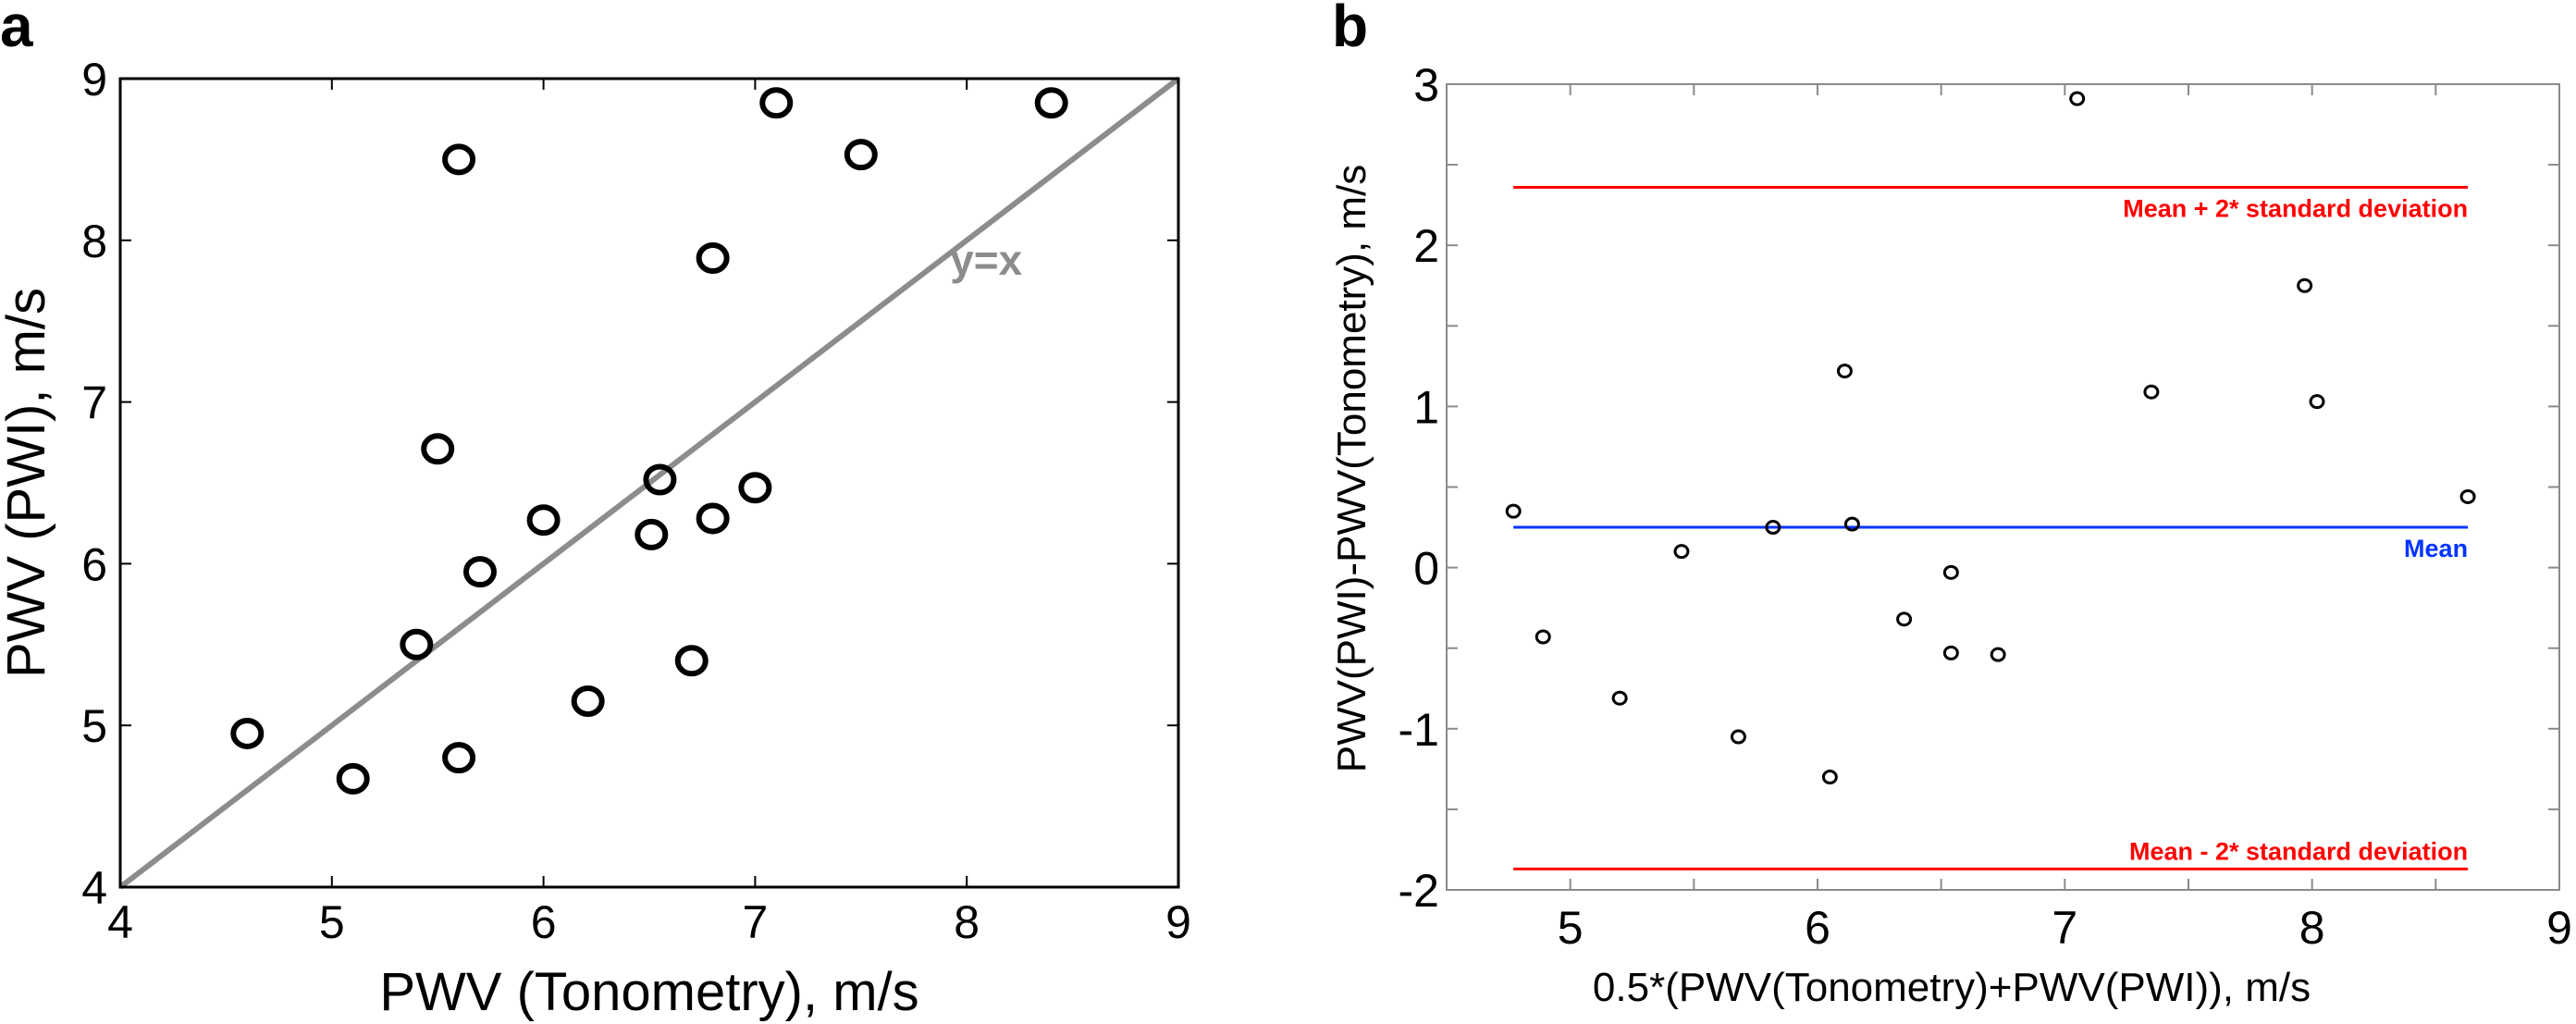  Describe the element at coordinates (967, 922) in the screenshot. I see `x-tick-label-a-4: 8` at that location.